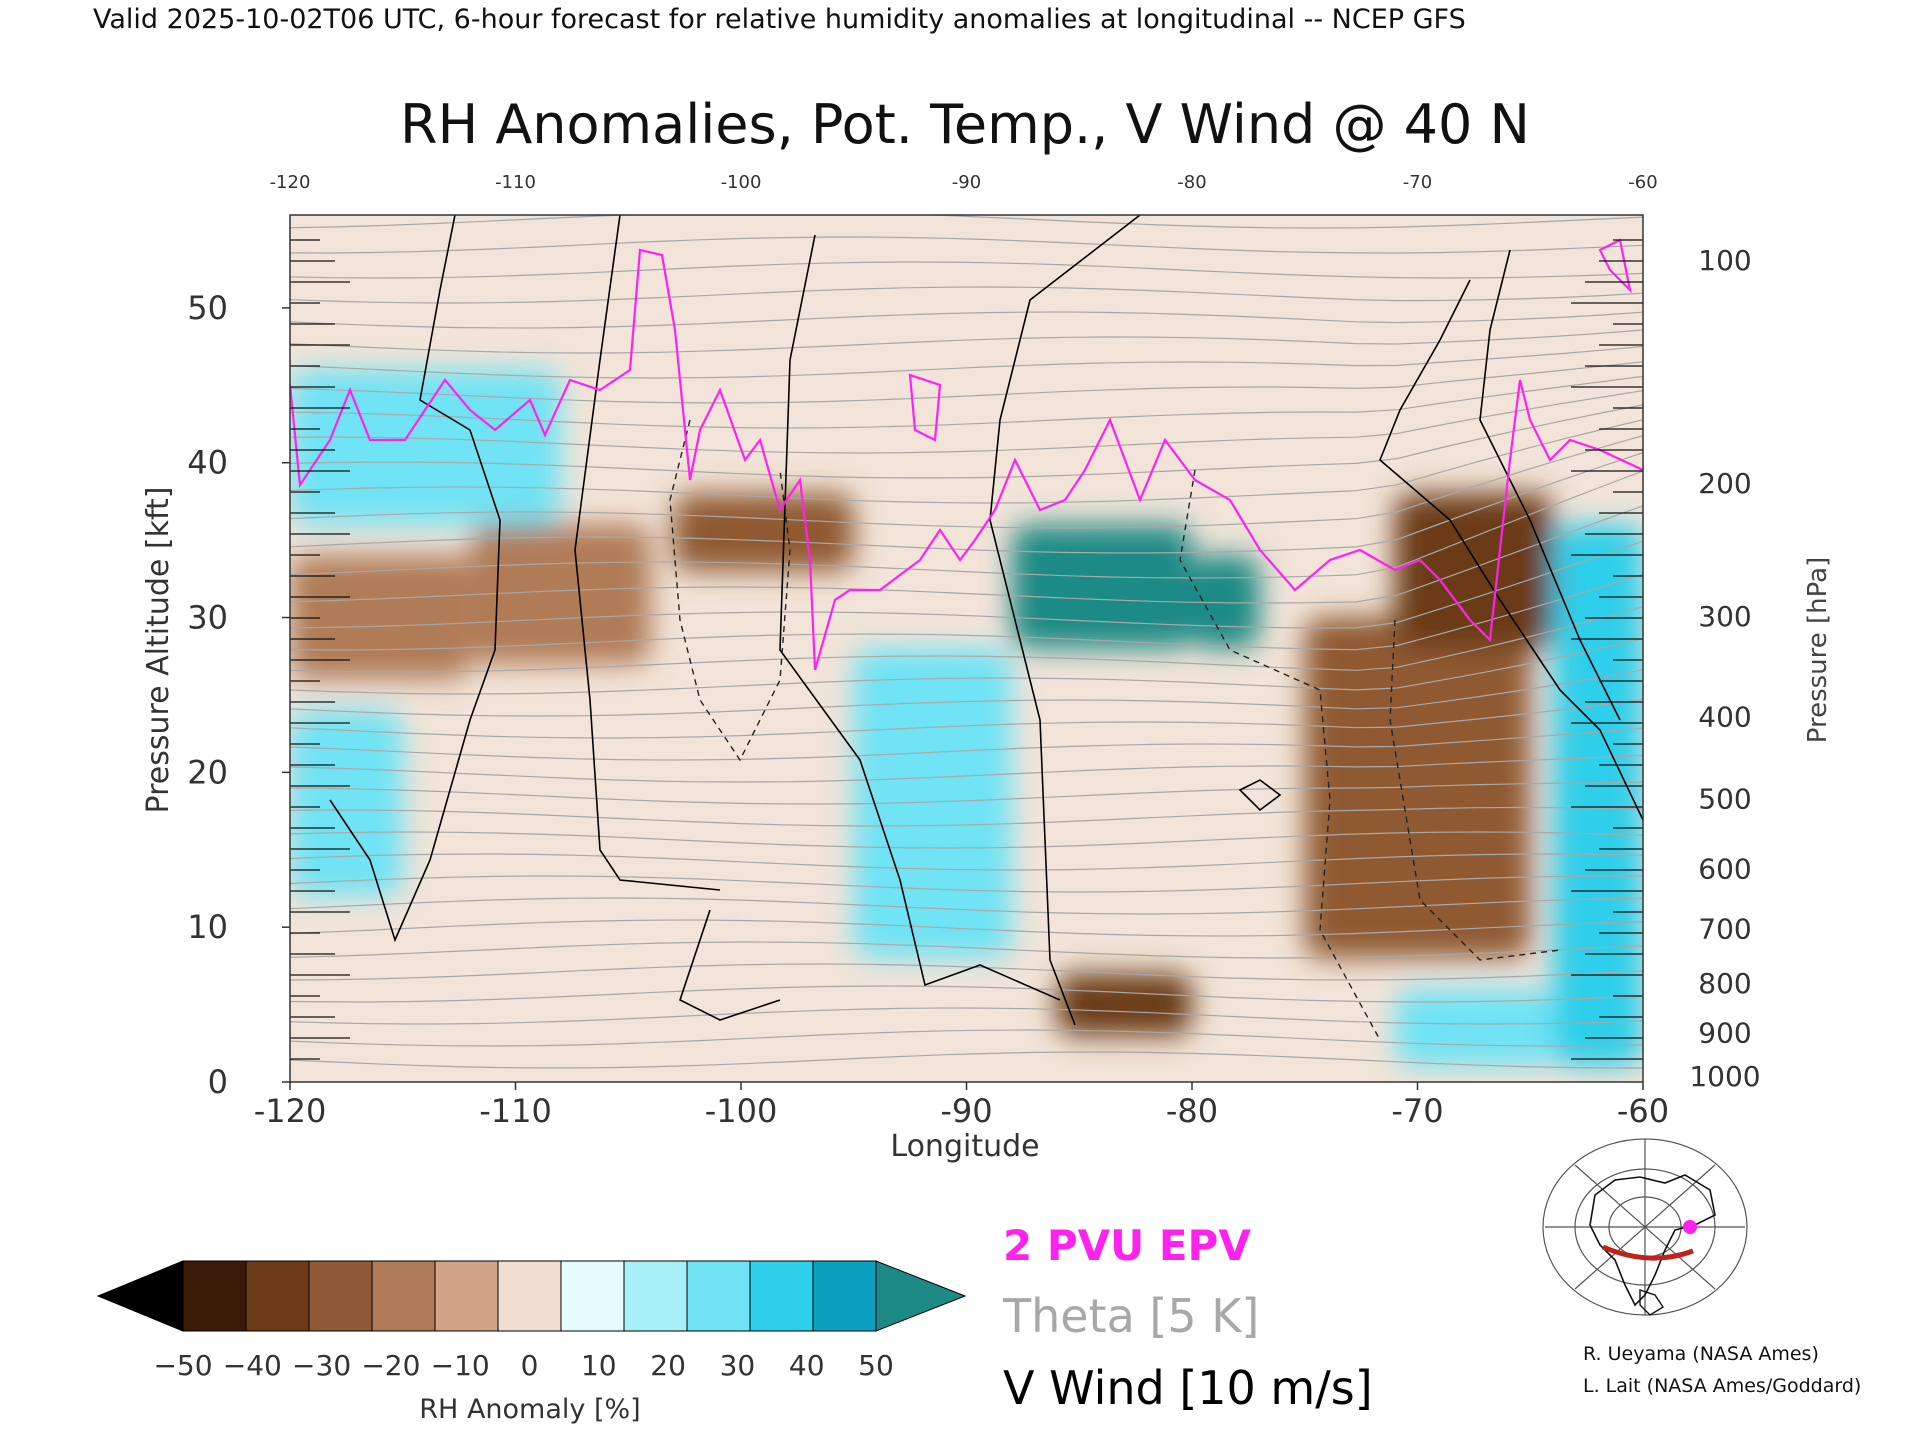  Describe the element at coordinates (182, 1365) in the screenshot. I see `colorbar-tick-label: −50` at that location.